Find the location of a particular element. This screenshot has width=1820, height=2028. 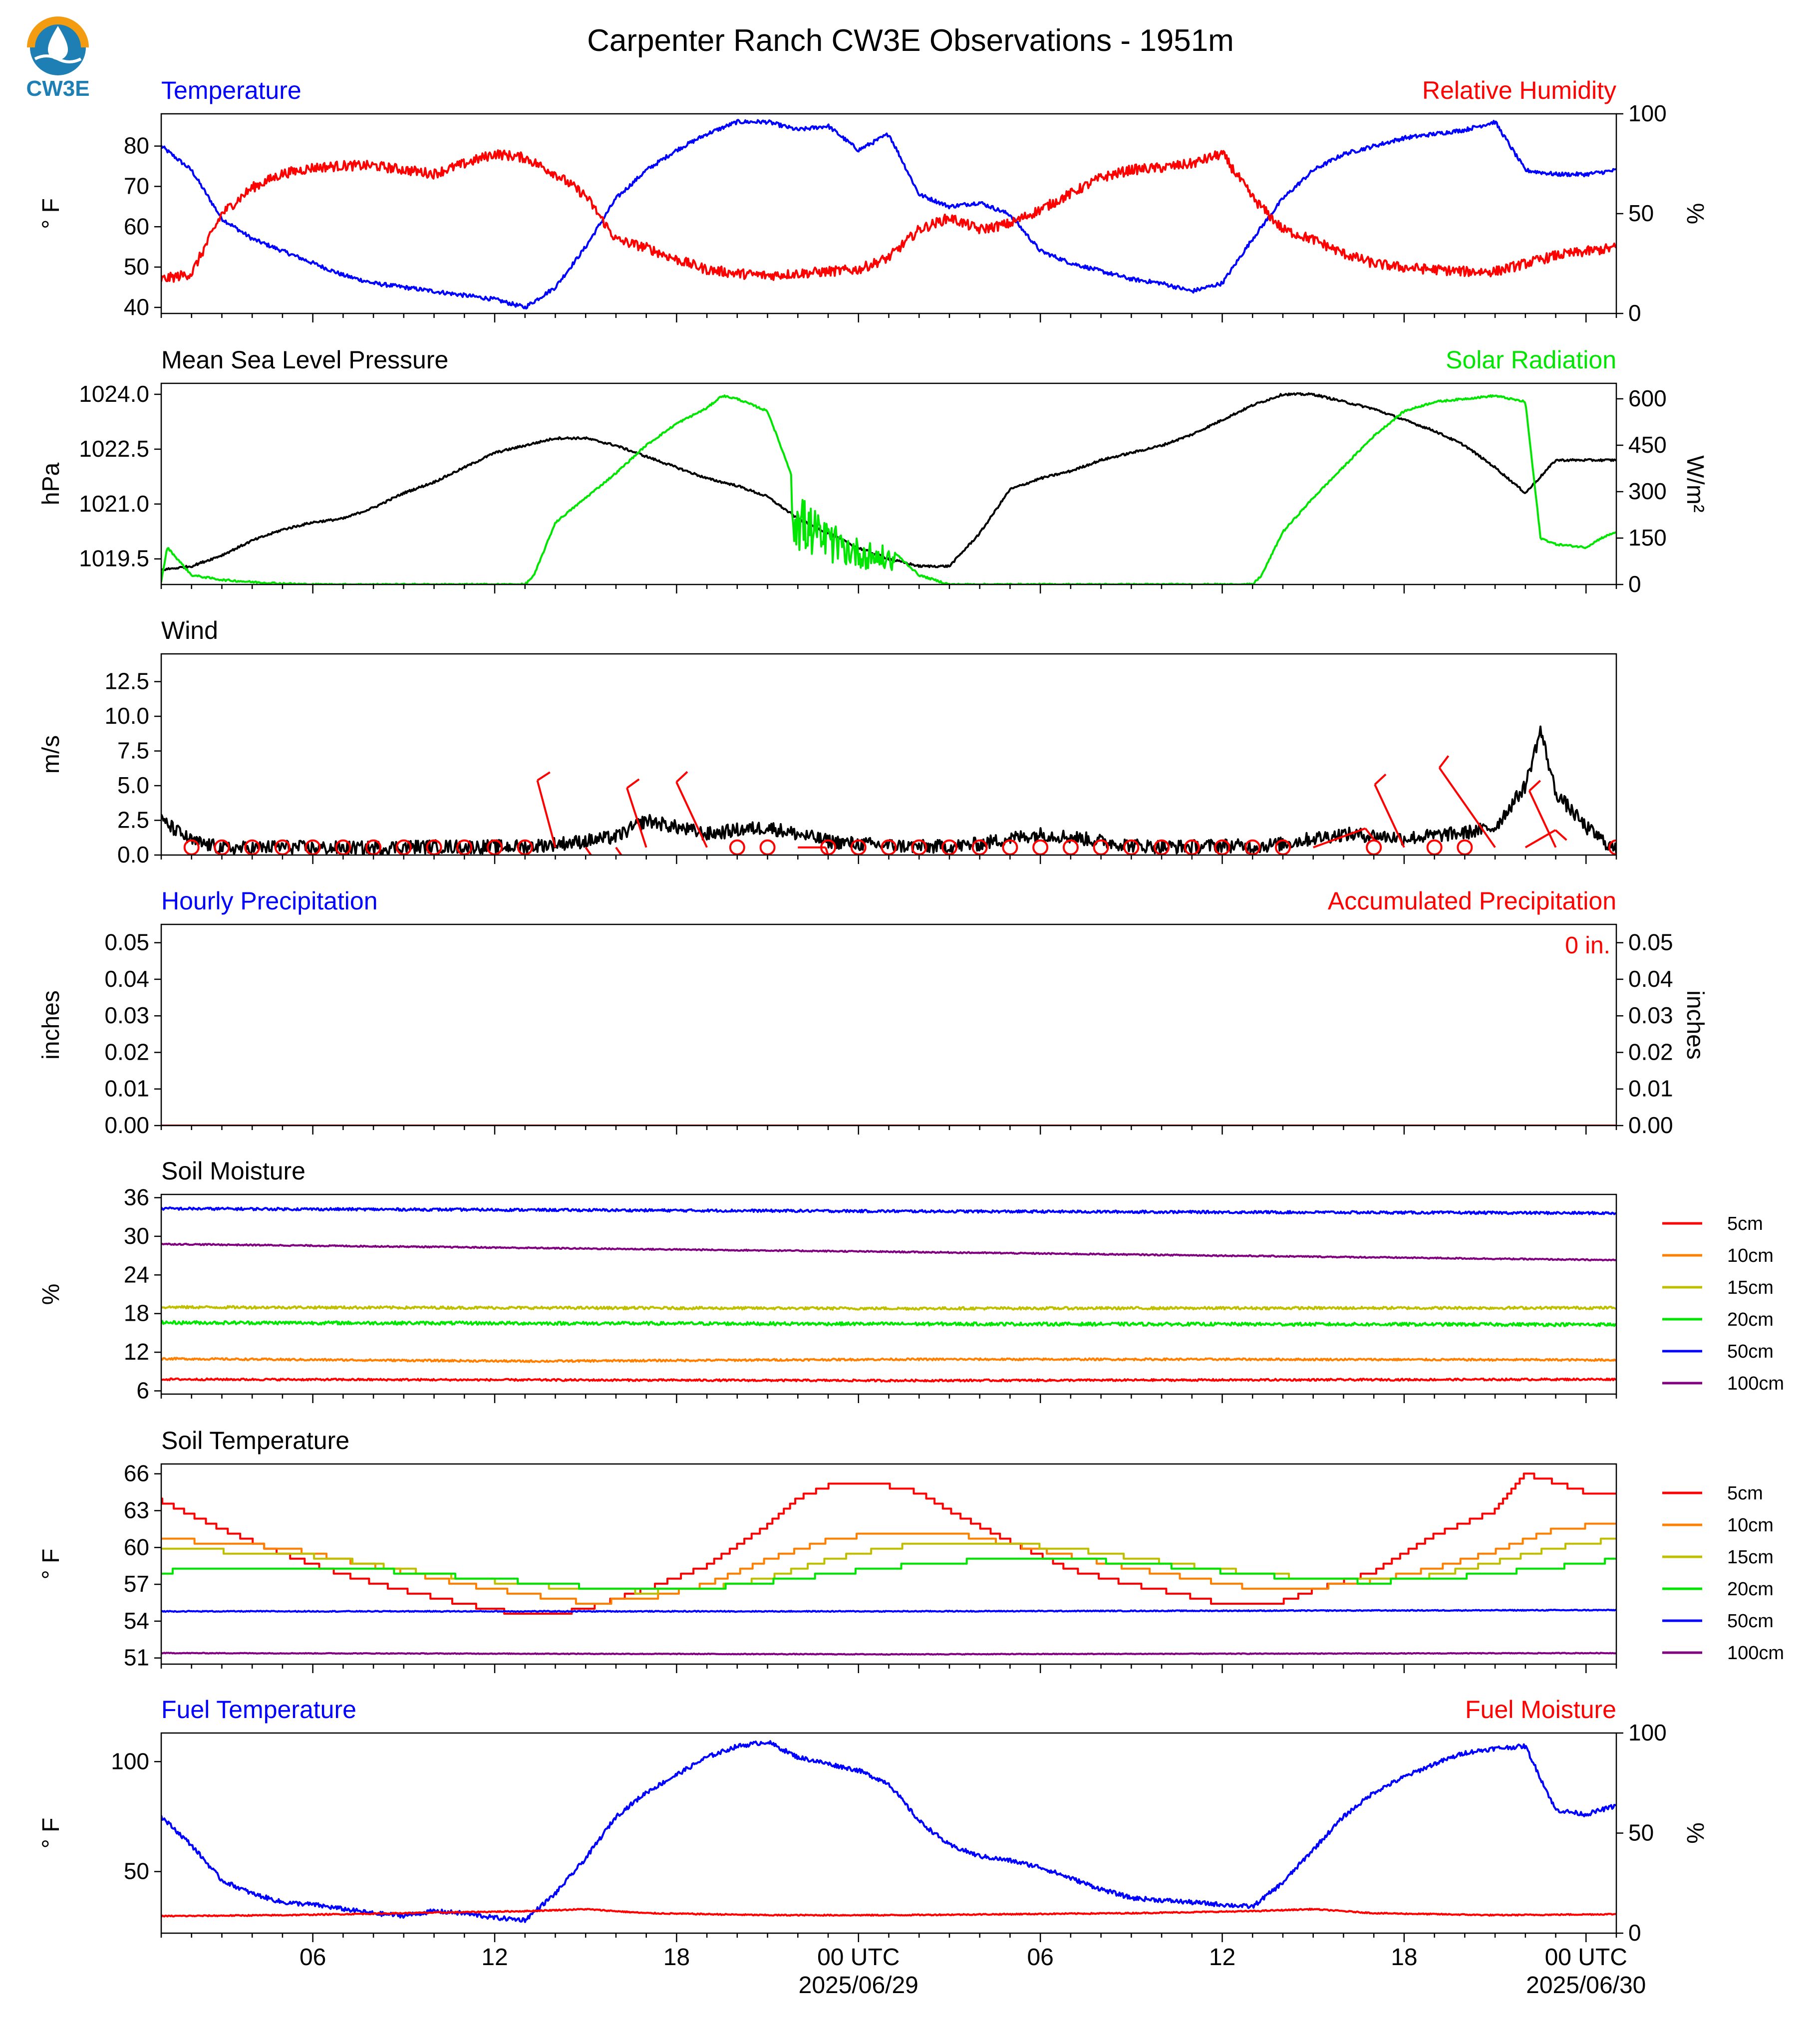

soil_temperature-series-line-100cm is located at coordinates (888, 1654).